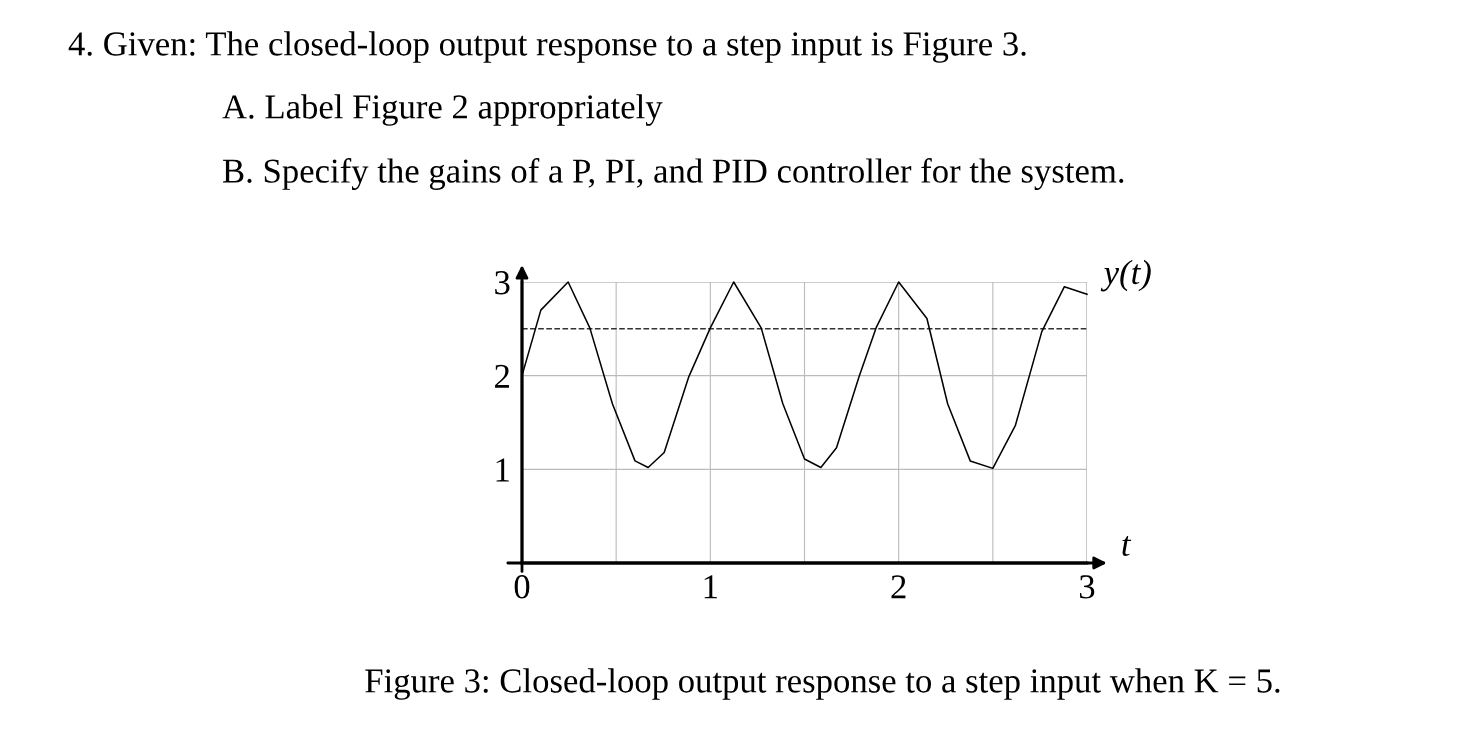  I want to click on series-label: y(t), so click(1125, 275).